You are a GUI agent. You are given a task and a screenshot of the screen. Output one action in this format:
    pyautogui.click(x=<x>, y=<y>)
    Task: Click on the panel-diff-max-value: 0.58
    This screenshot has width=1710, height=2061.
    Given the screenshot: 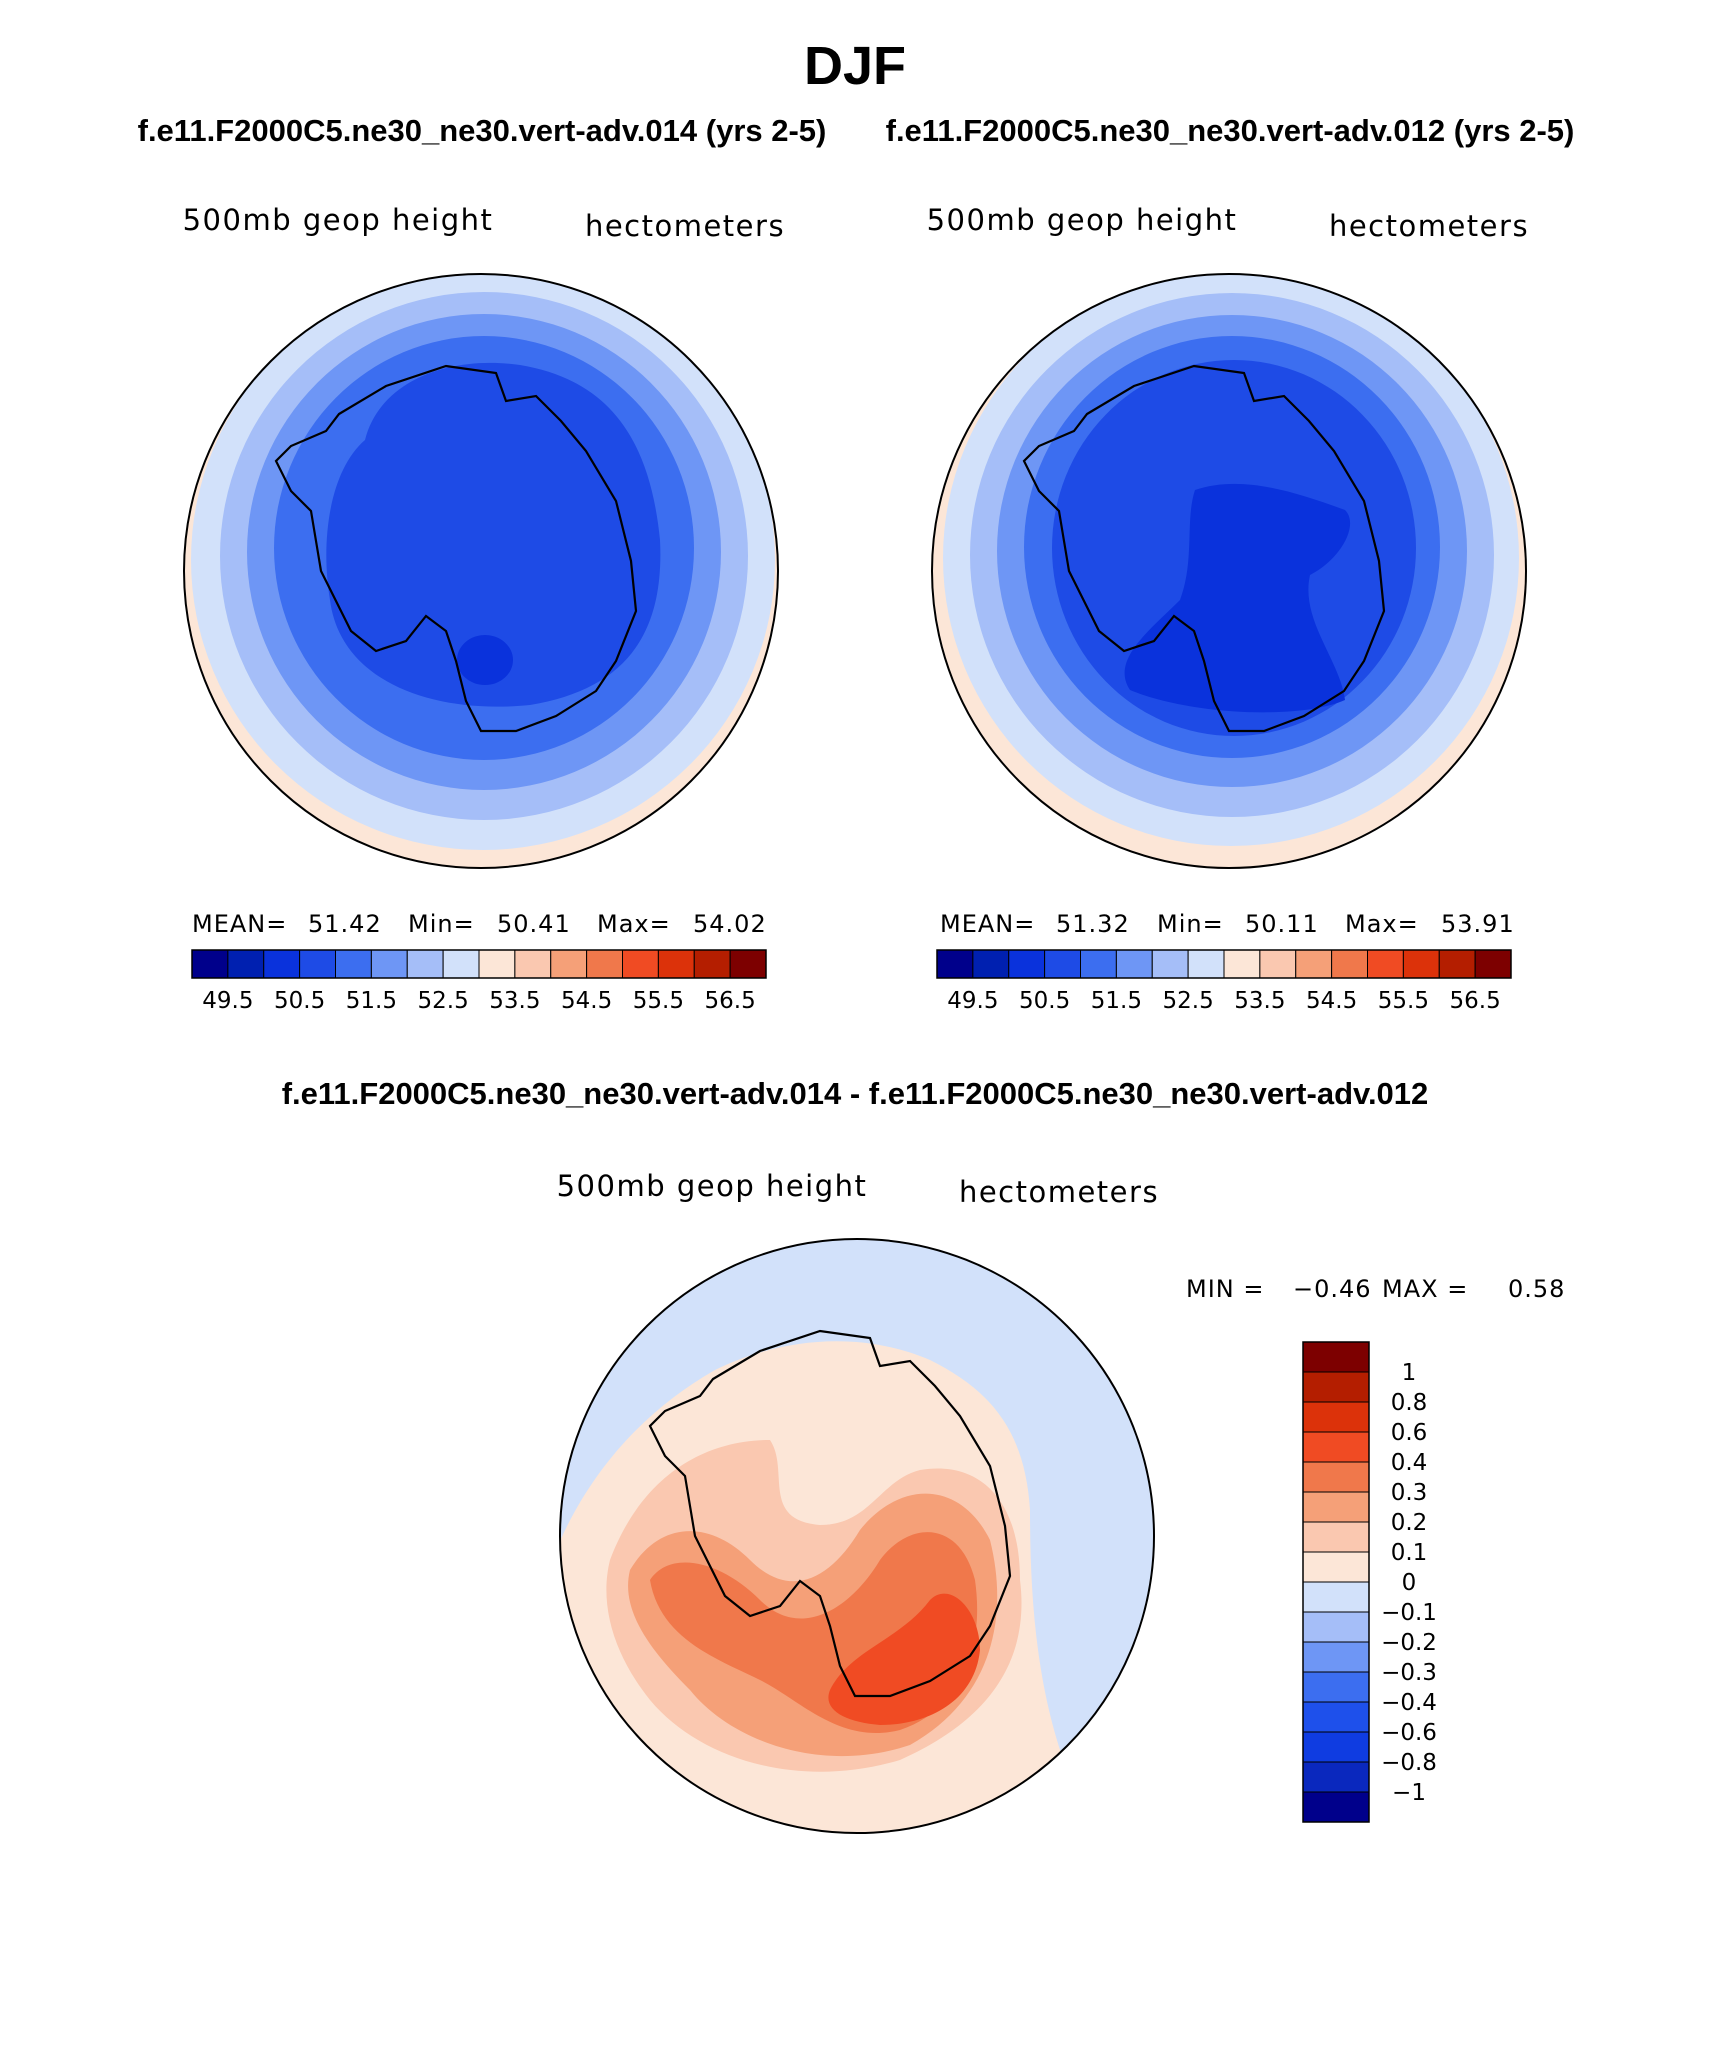 What is the action you would take?
    pyautogui.click(x=1536, y=1289)
    